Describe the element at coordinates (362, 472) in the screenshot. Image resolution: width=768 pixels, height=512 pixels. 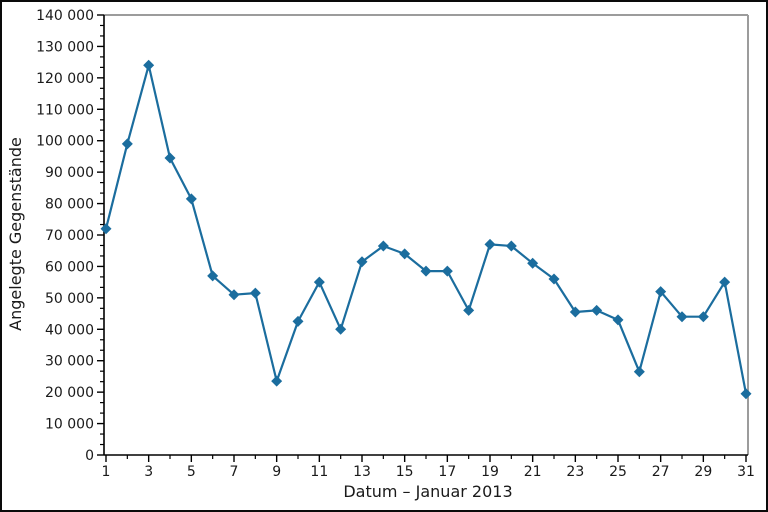
I see `x-tick-label: 13` at that location.